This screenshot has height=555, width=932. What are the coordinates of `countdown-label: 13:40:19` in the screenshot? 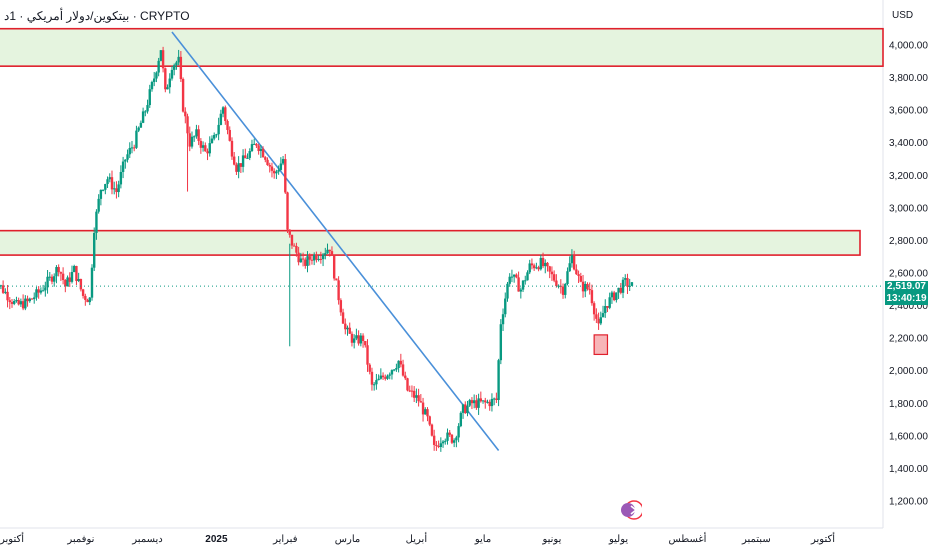 It's located at (906, 299).